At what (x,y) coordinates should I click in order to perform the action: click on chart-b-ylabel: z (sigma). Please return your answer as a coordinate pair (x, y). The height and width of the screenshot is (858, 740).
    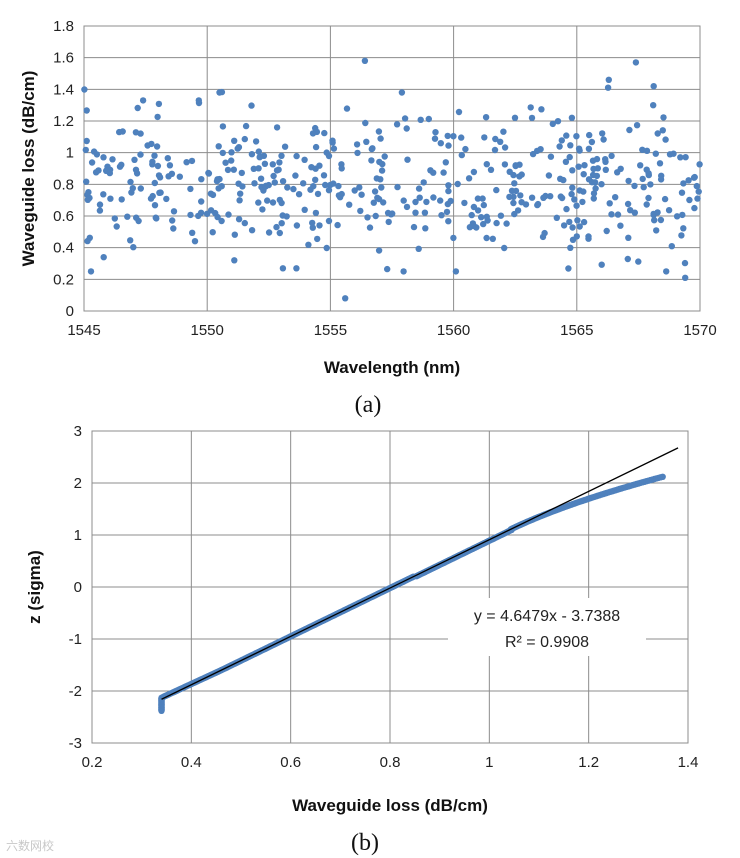
    Looking at the image, I should click on (34, 587).